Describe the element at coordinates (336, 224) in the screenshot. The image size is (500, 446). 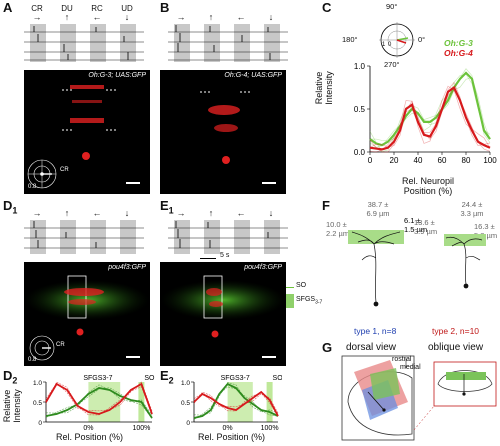
I see `type1-left-value: 10.0 ±` at that location.